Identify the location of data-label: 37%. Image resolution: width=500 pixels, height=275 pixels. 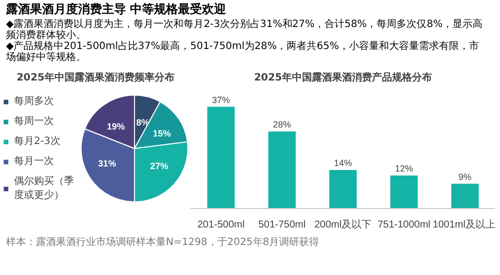
(221, 100).